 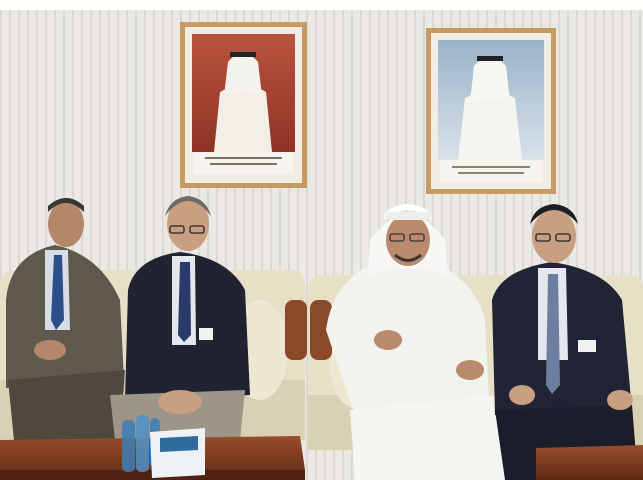 What do you see at coordinates (243, 105) in the screenshot?
I see `portrait-frame-left` at bounding box center [243, 105].